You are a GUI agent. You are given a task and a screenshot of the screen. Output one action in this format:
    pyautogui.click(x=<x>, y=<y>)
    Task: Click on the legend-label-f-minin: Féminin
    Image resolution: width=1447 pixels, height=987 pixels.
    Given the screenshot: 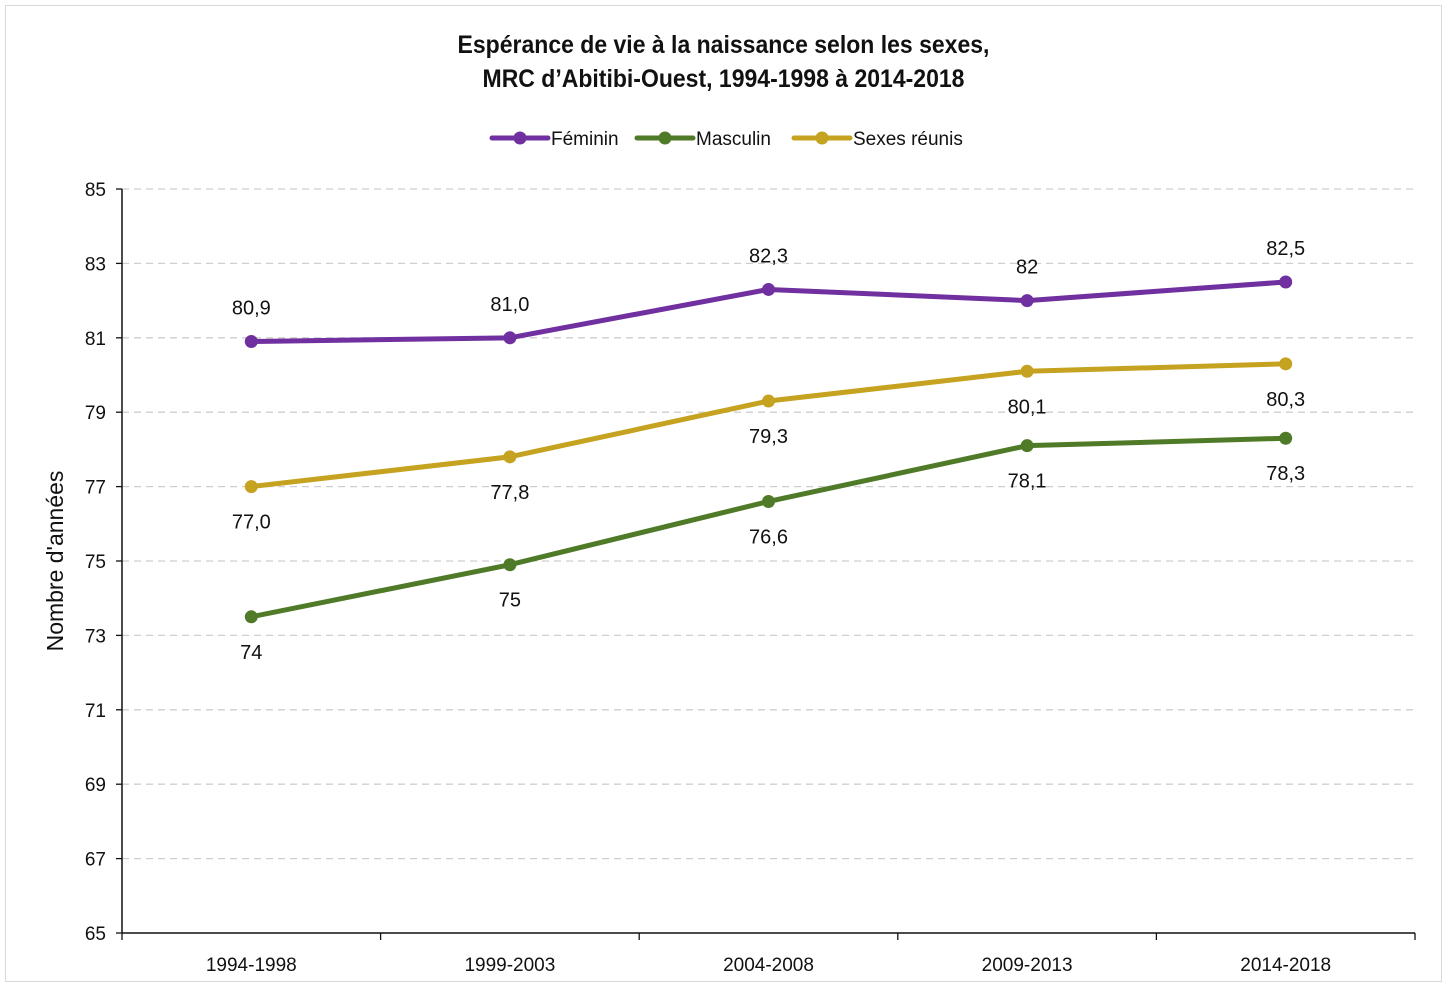 What is the action you would take?
    pyautogui.click(x=585, y=139)
    